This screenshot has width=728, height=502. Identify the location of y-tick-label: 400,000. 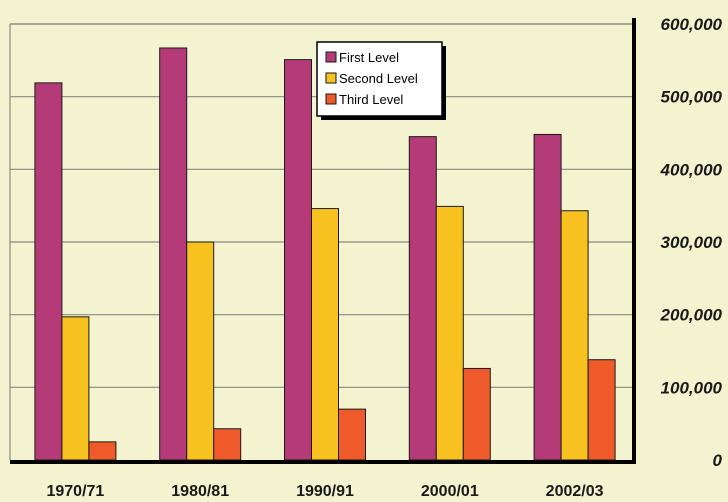
(691, 169).